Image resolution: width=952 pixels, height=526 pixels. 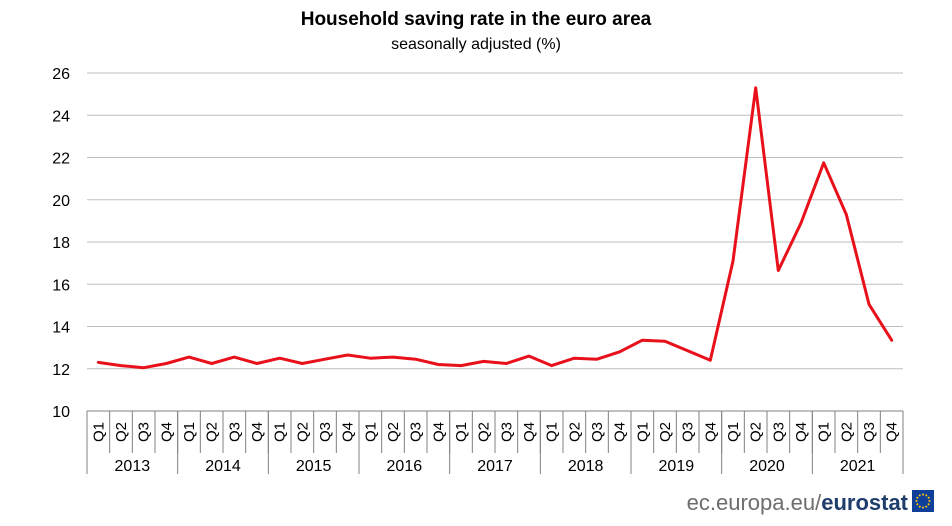 What do you see at coordinates (61, 201) in the screenshot?
I see `y-tick-label: 20` at bounding box center [61, 201].